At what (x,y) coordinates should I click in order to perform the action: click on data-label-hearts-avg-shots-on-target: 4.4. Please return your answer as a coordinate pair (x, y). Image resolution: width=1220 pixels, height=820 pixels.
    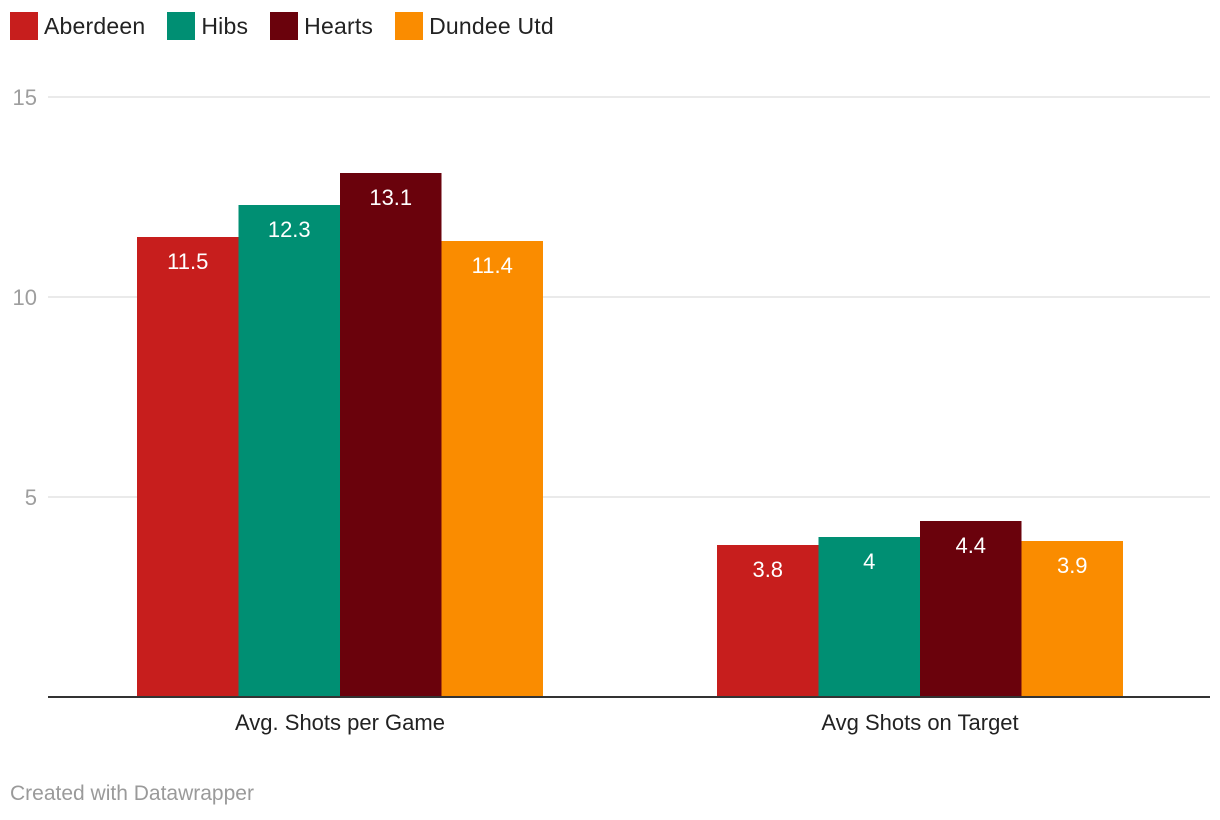
    Looking at the image, I should click on (970, 545).